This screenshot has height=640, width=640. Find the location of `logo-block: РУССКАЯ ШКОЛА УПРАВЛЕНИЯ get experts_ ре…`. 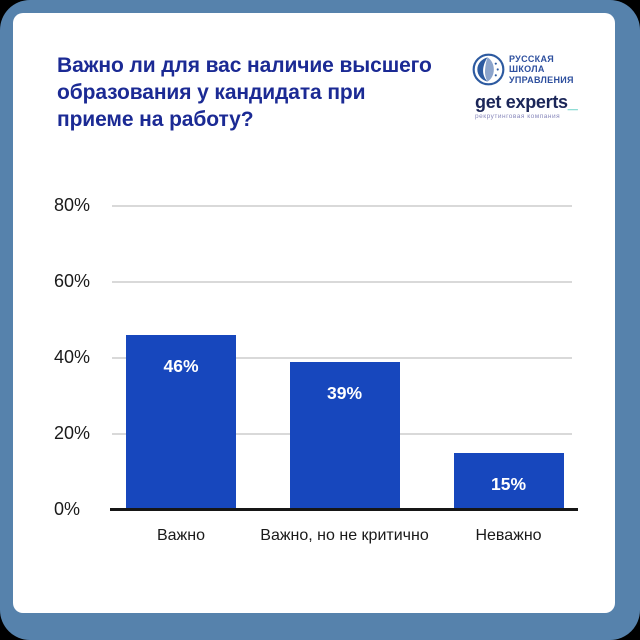

logo-block: РУССКАЯ ШКОЛА УПРАВЛЕНИЯ get experts_ ре… is located at coordinates (537, 86).